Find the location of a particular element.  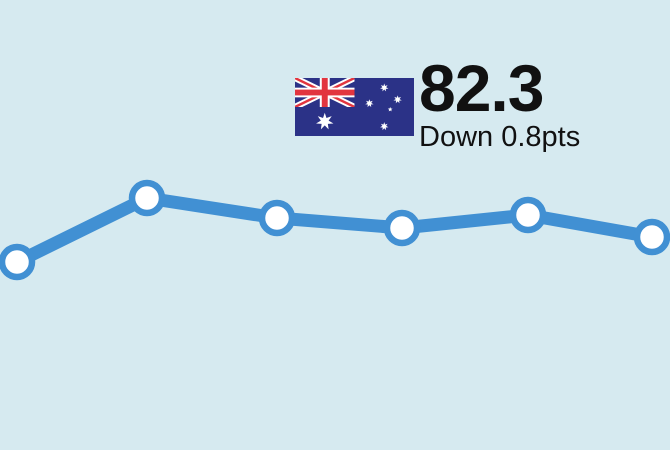

australia-flag-icon is located at coordinates (354, 107).